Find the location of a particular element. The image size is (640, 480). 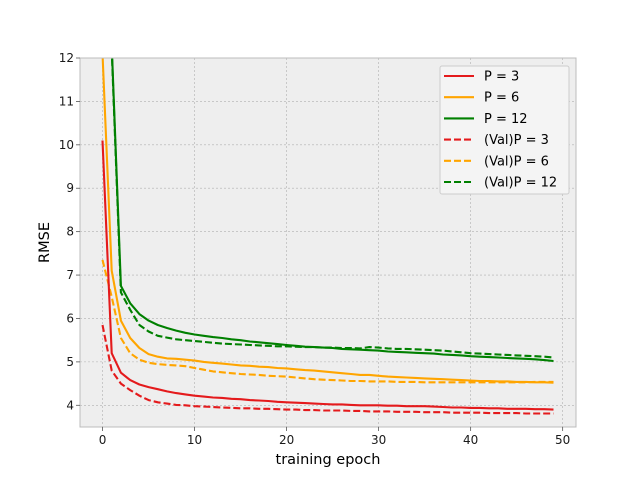

x-tick-label: 50 is located at coordinates (562, 440).